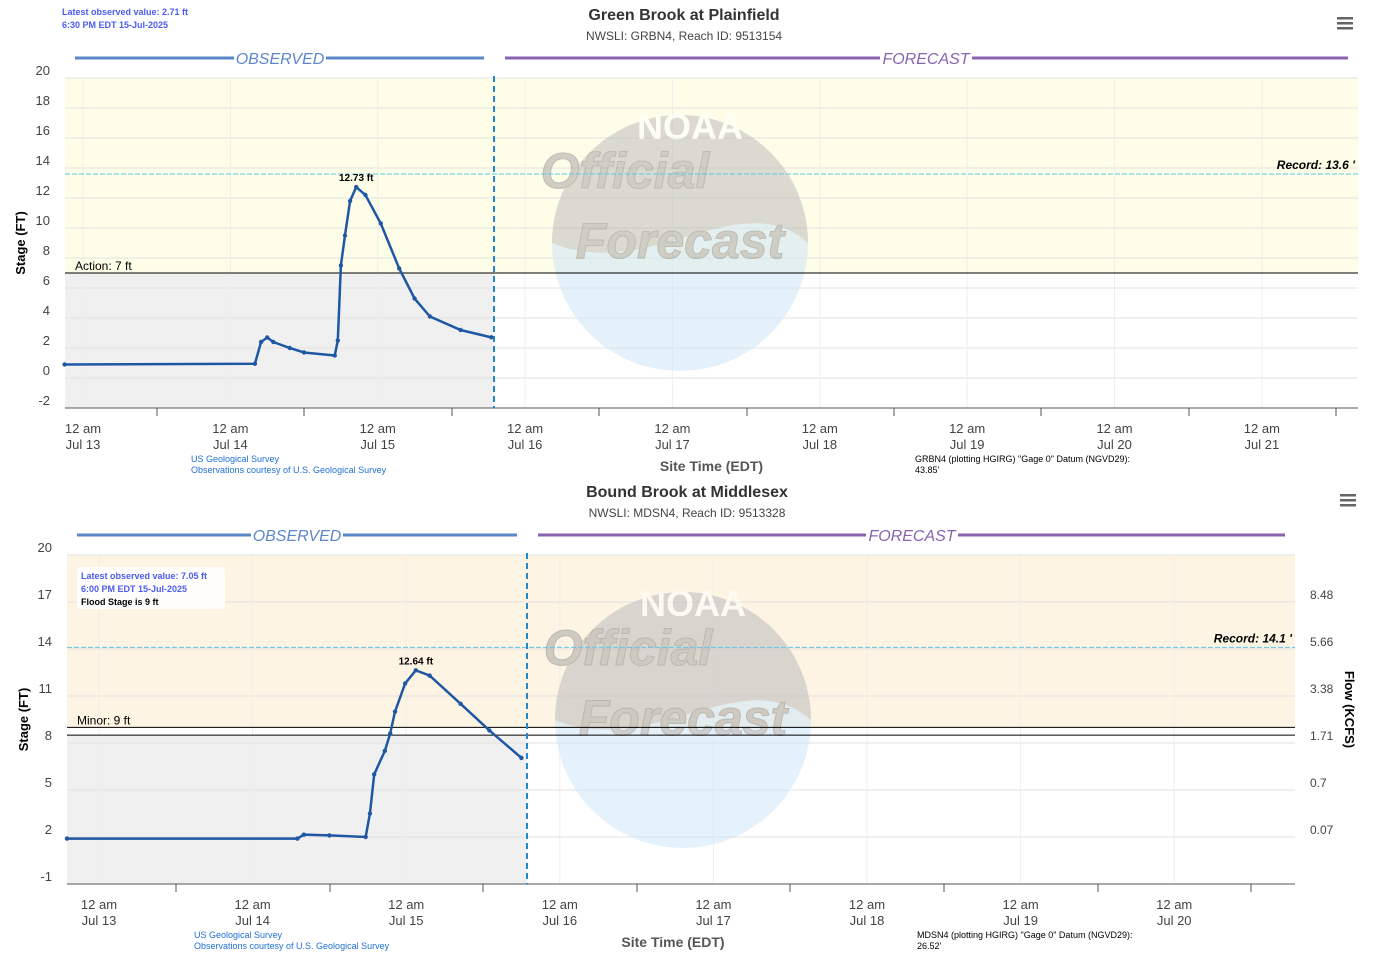 Image resolution: width=1379 pixels, height=959 pixels. What do you see at coordinates (687, 492) in the screenshot?
I see `chart-title: Bound Brook at Middlesex` at bounding box center [687, 492].